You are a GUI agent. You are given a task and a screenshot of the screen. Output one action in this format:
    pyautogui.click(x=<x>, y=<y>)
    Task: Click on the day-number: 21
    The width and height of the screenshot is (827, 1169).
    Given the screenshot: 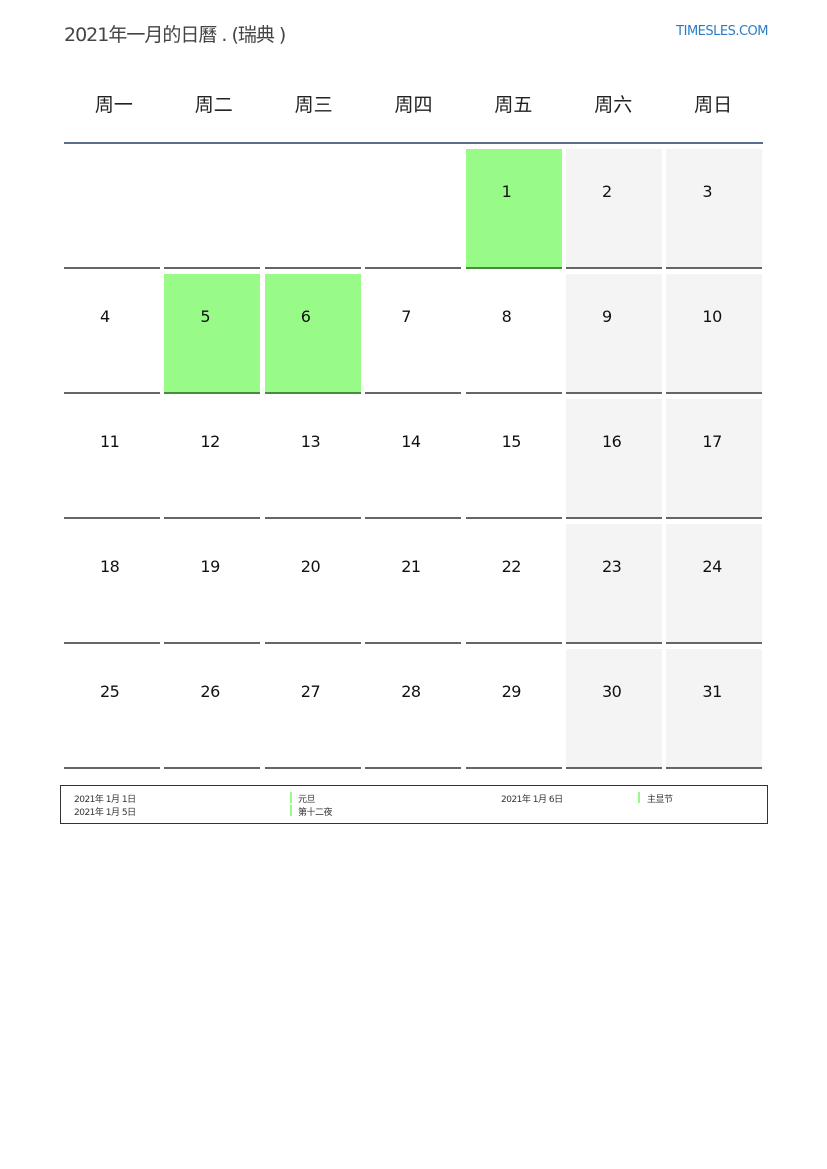 What is the action you would take?
    pyautogui.click(x=411, y=566)
    